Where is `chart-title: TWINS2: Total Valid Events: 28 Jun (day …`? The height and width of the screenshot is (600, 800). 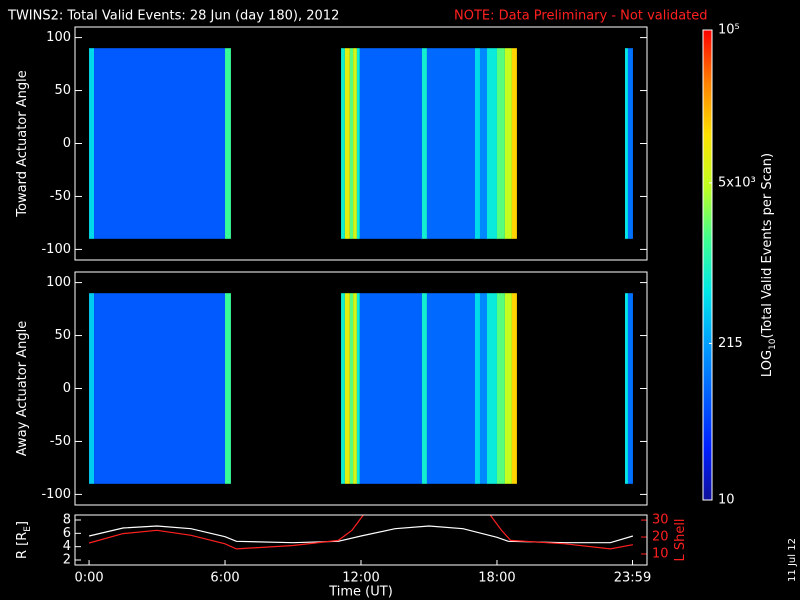 chart-title: TWINS2: Total Valid Events: 28 Jun (day … is located at coordinates (173, 16).